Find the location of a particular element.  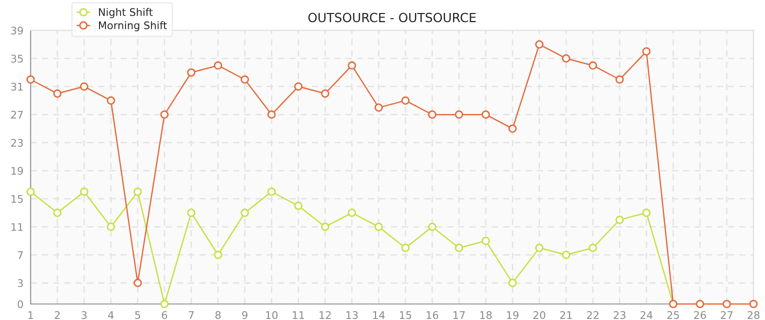

x-tick-label: 22 is located at coordinates (592, 315).